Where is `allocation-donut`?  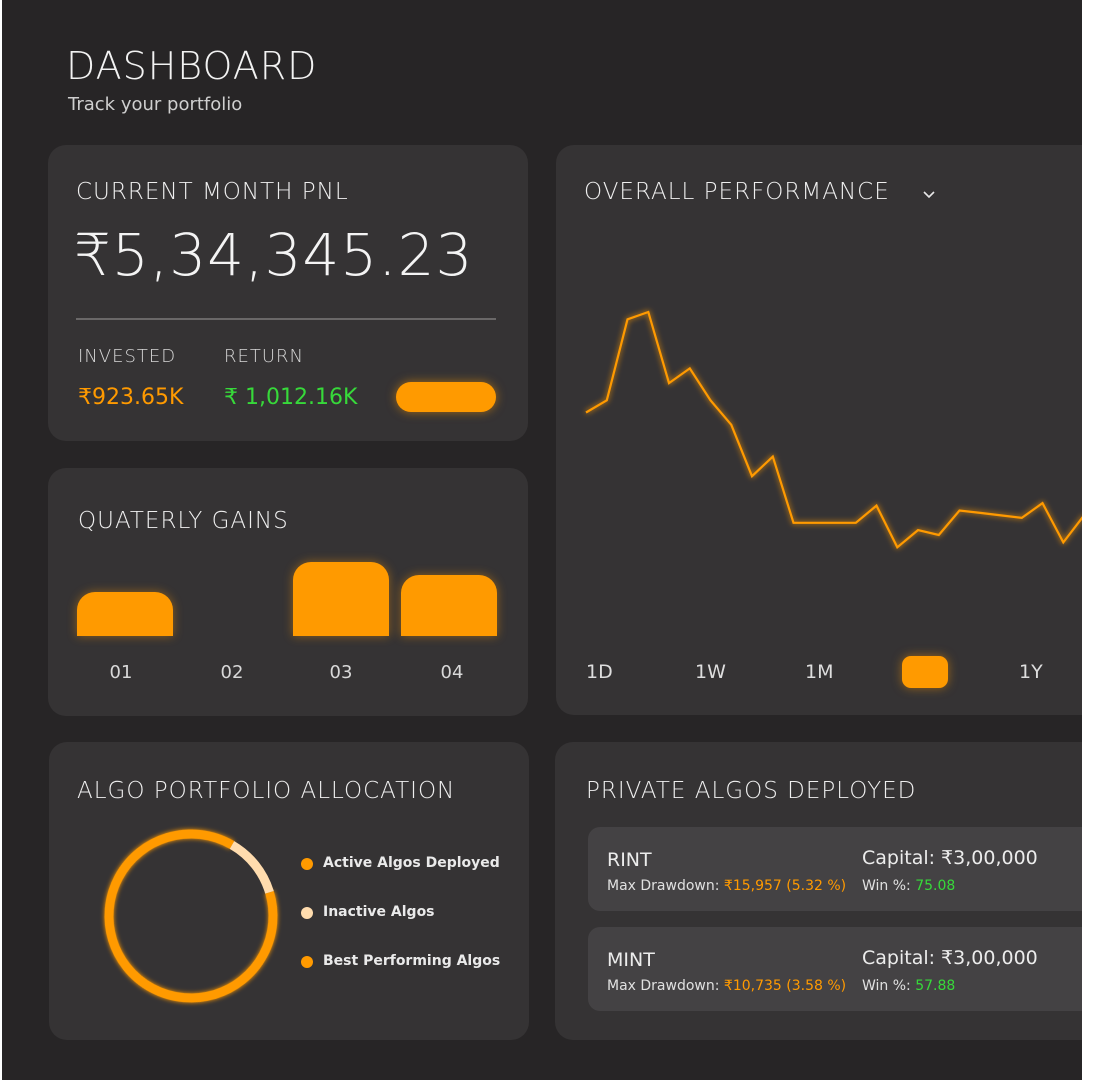
allocation-donut is located at coordinates (191, 916).